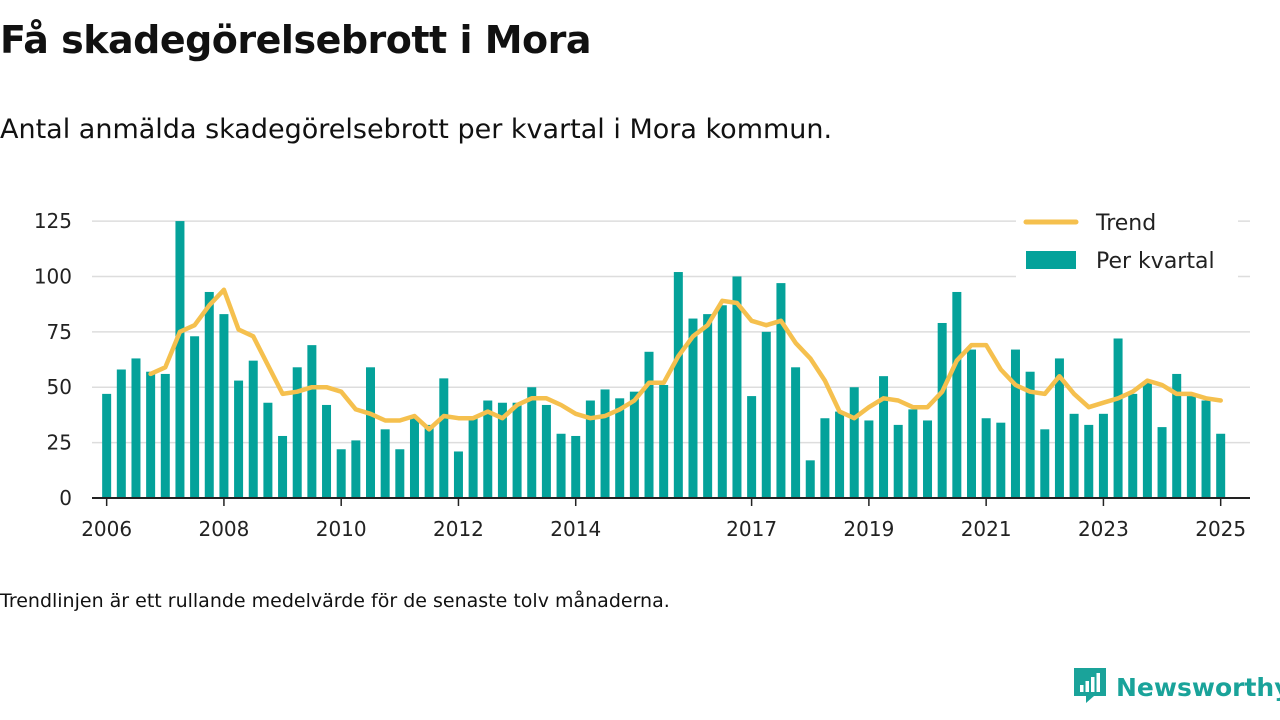 The height and width of the screenshot is (720, 1280). I want to click on x-tick-label: 2017, so click(751, 529).